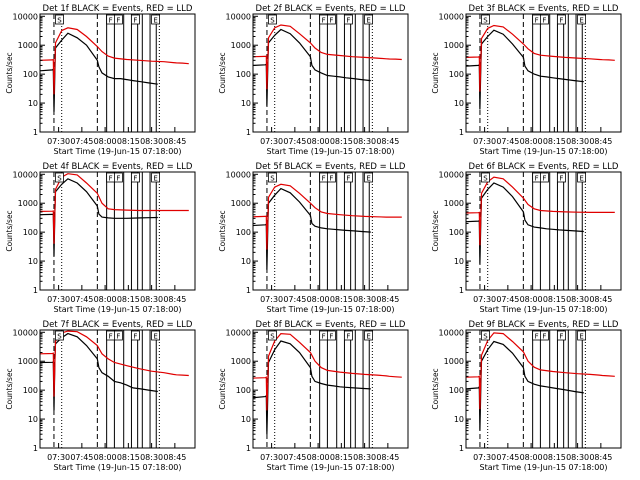 This screenshot has height=480, width=640. What do you see at coordinates (331, 9) in the screenshot?
I see `panel-title: Det 2f BLACK = Events, RED = LLD` at bounding box center [331, 9].